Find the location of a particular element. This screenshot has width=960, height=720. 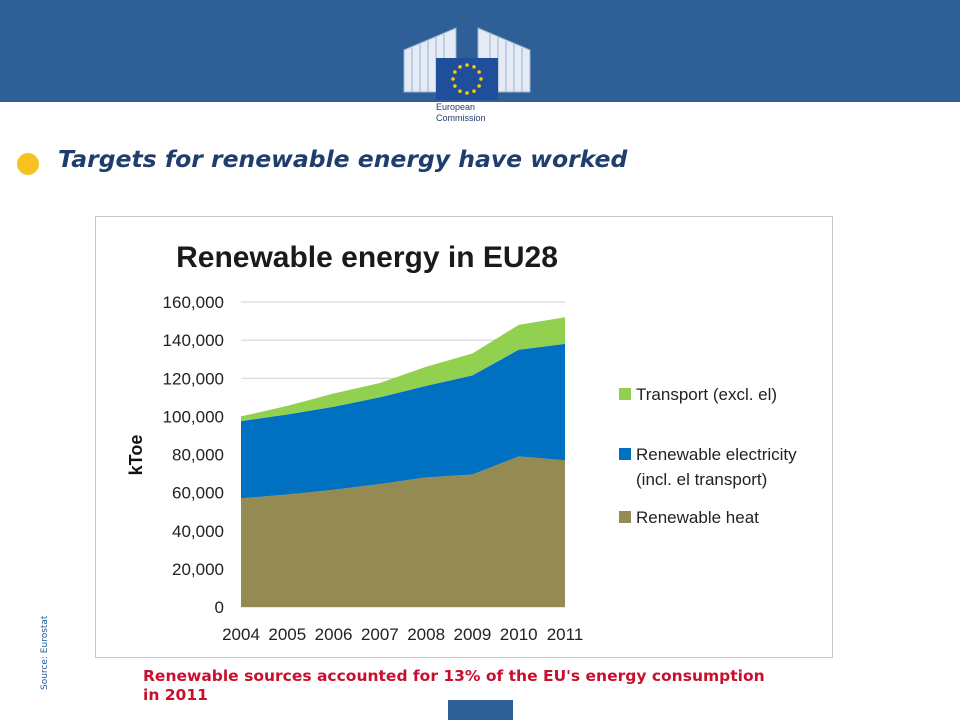

european-commission-logo: European Commission is located at coordinates (467, 78).